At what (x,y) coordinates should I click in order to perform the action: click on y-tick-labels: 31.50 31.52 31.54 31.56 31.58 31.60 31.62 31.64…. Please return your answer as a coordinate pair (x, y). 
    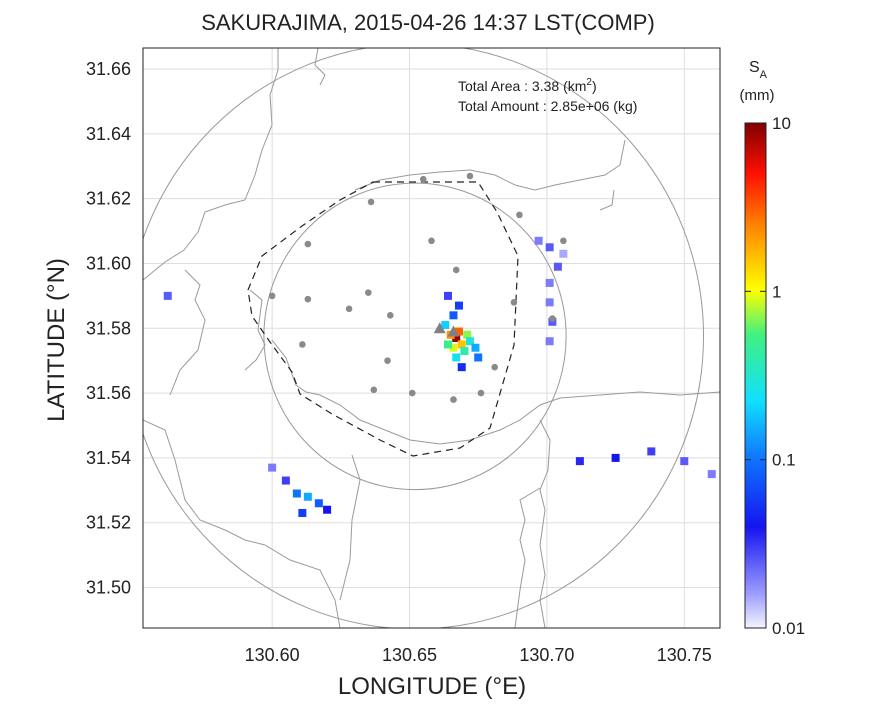
    Looking at the image, I should click on (108, 328).